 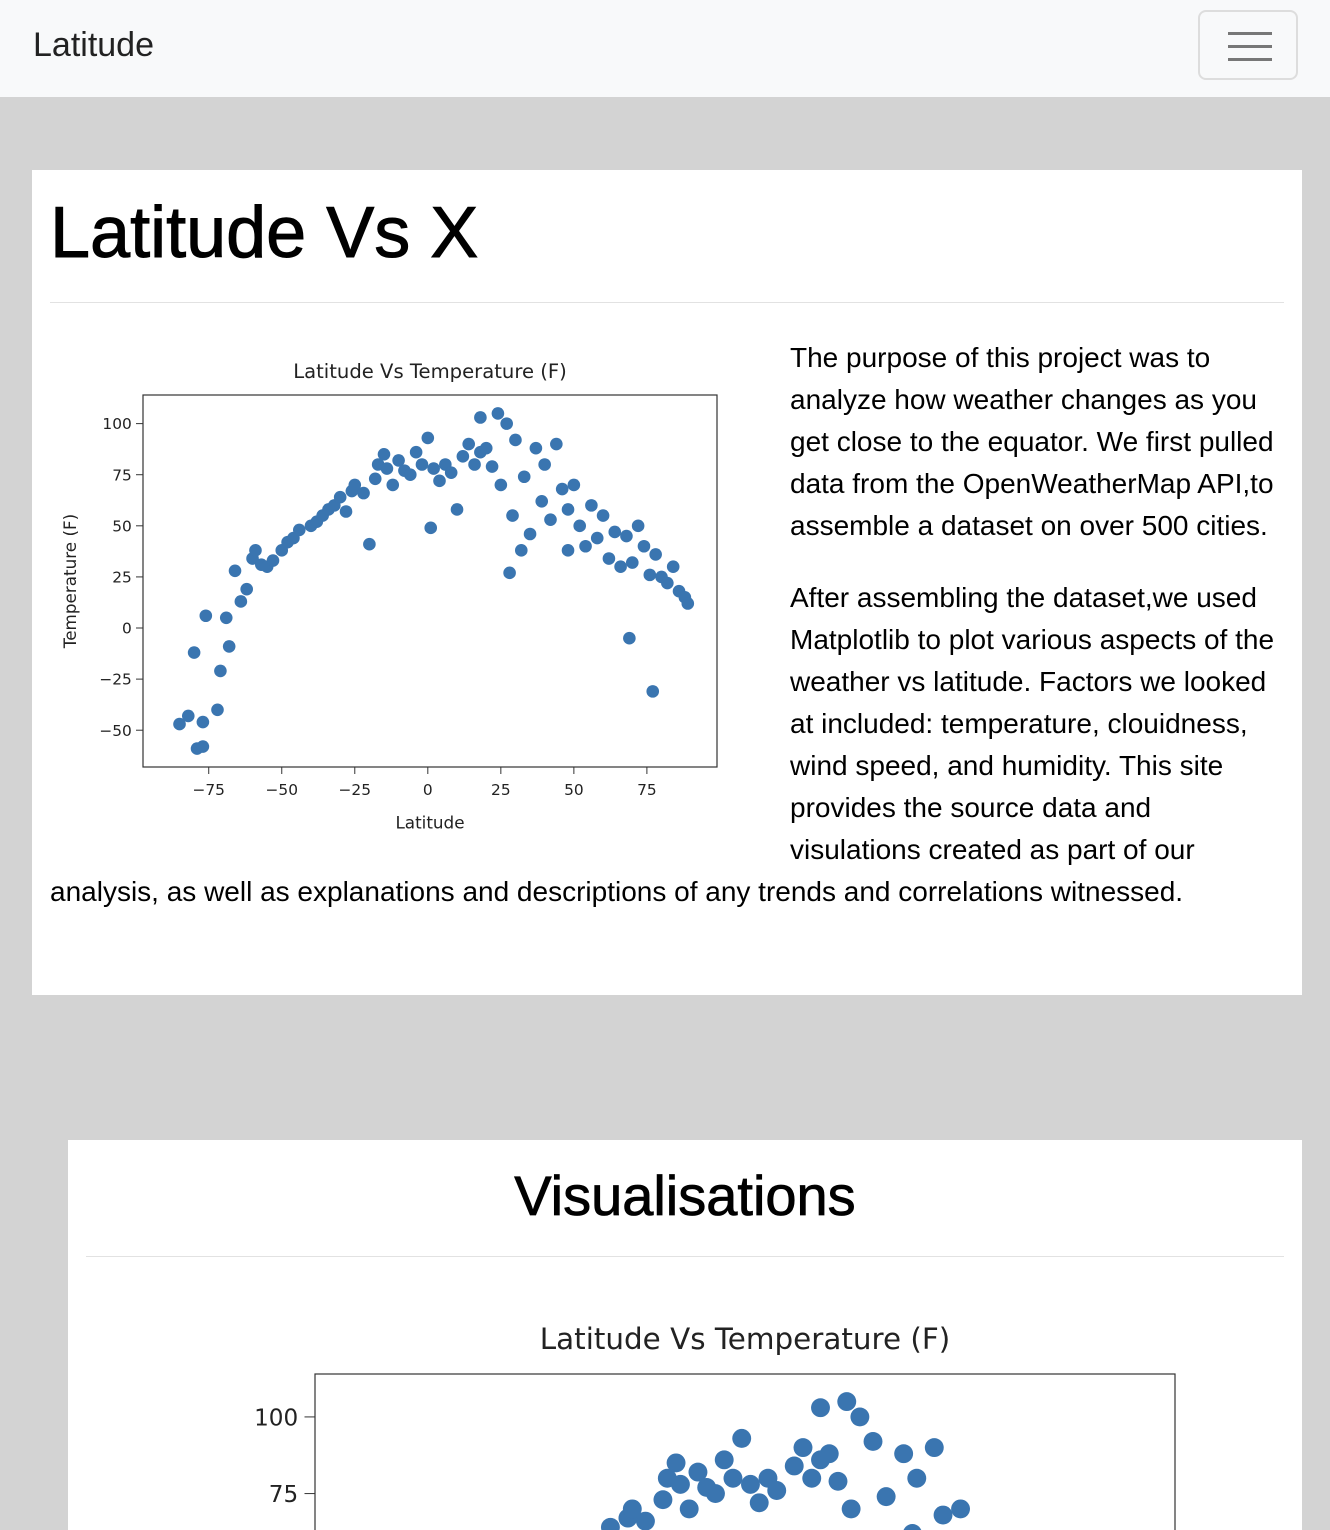 What do you see at coordinates (283, 1495) in the screenshot?
I see `y-tick-label: 75` at bounding box center [283, 1495].